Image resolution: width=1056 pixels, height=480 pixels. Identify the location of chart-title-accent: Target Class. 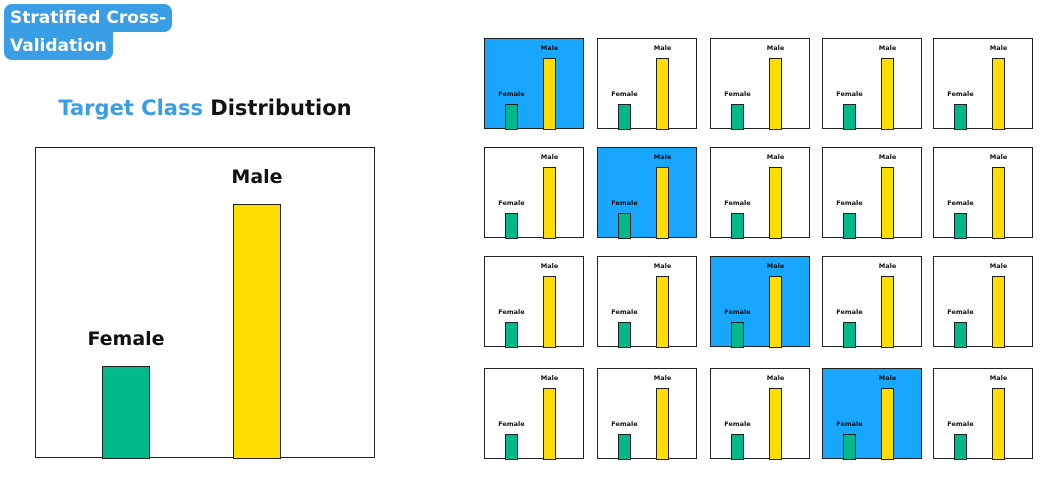
(130, 108).